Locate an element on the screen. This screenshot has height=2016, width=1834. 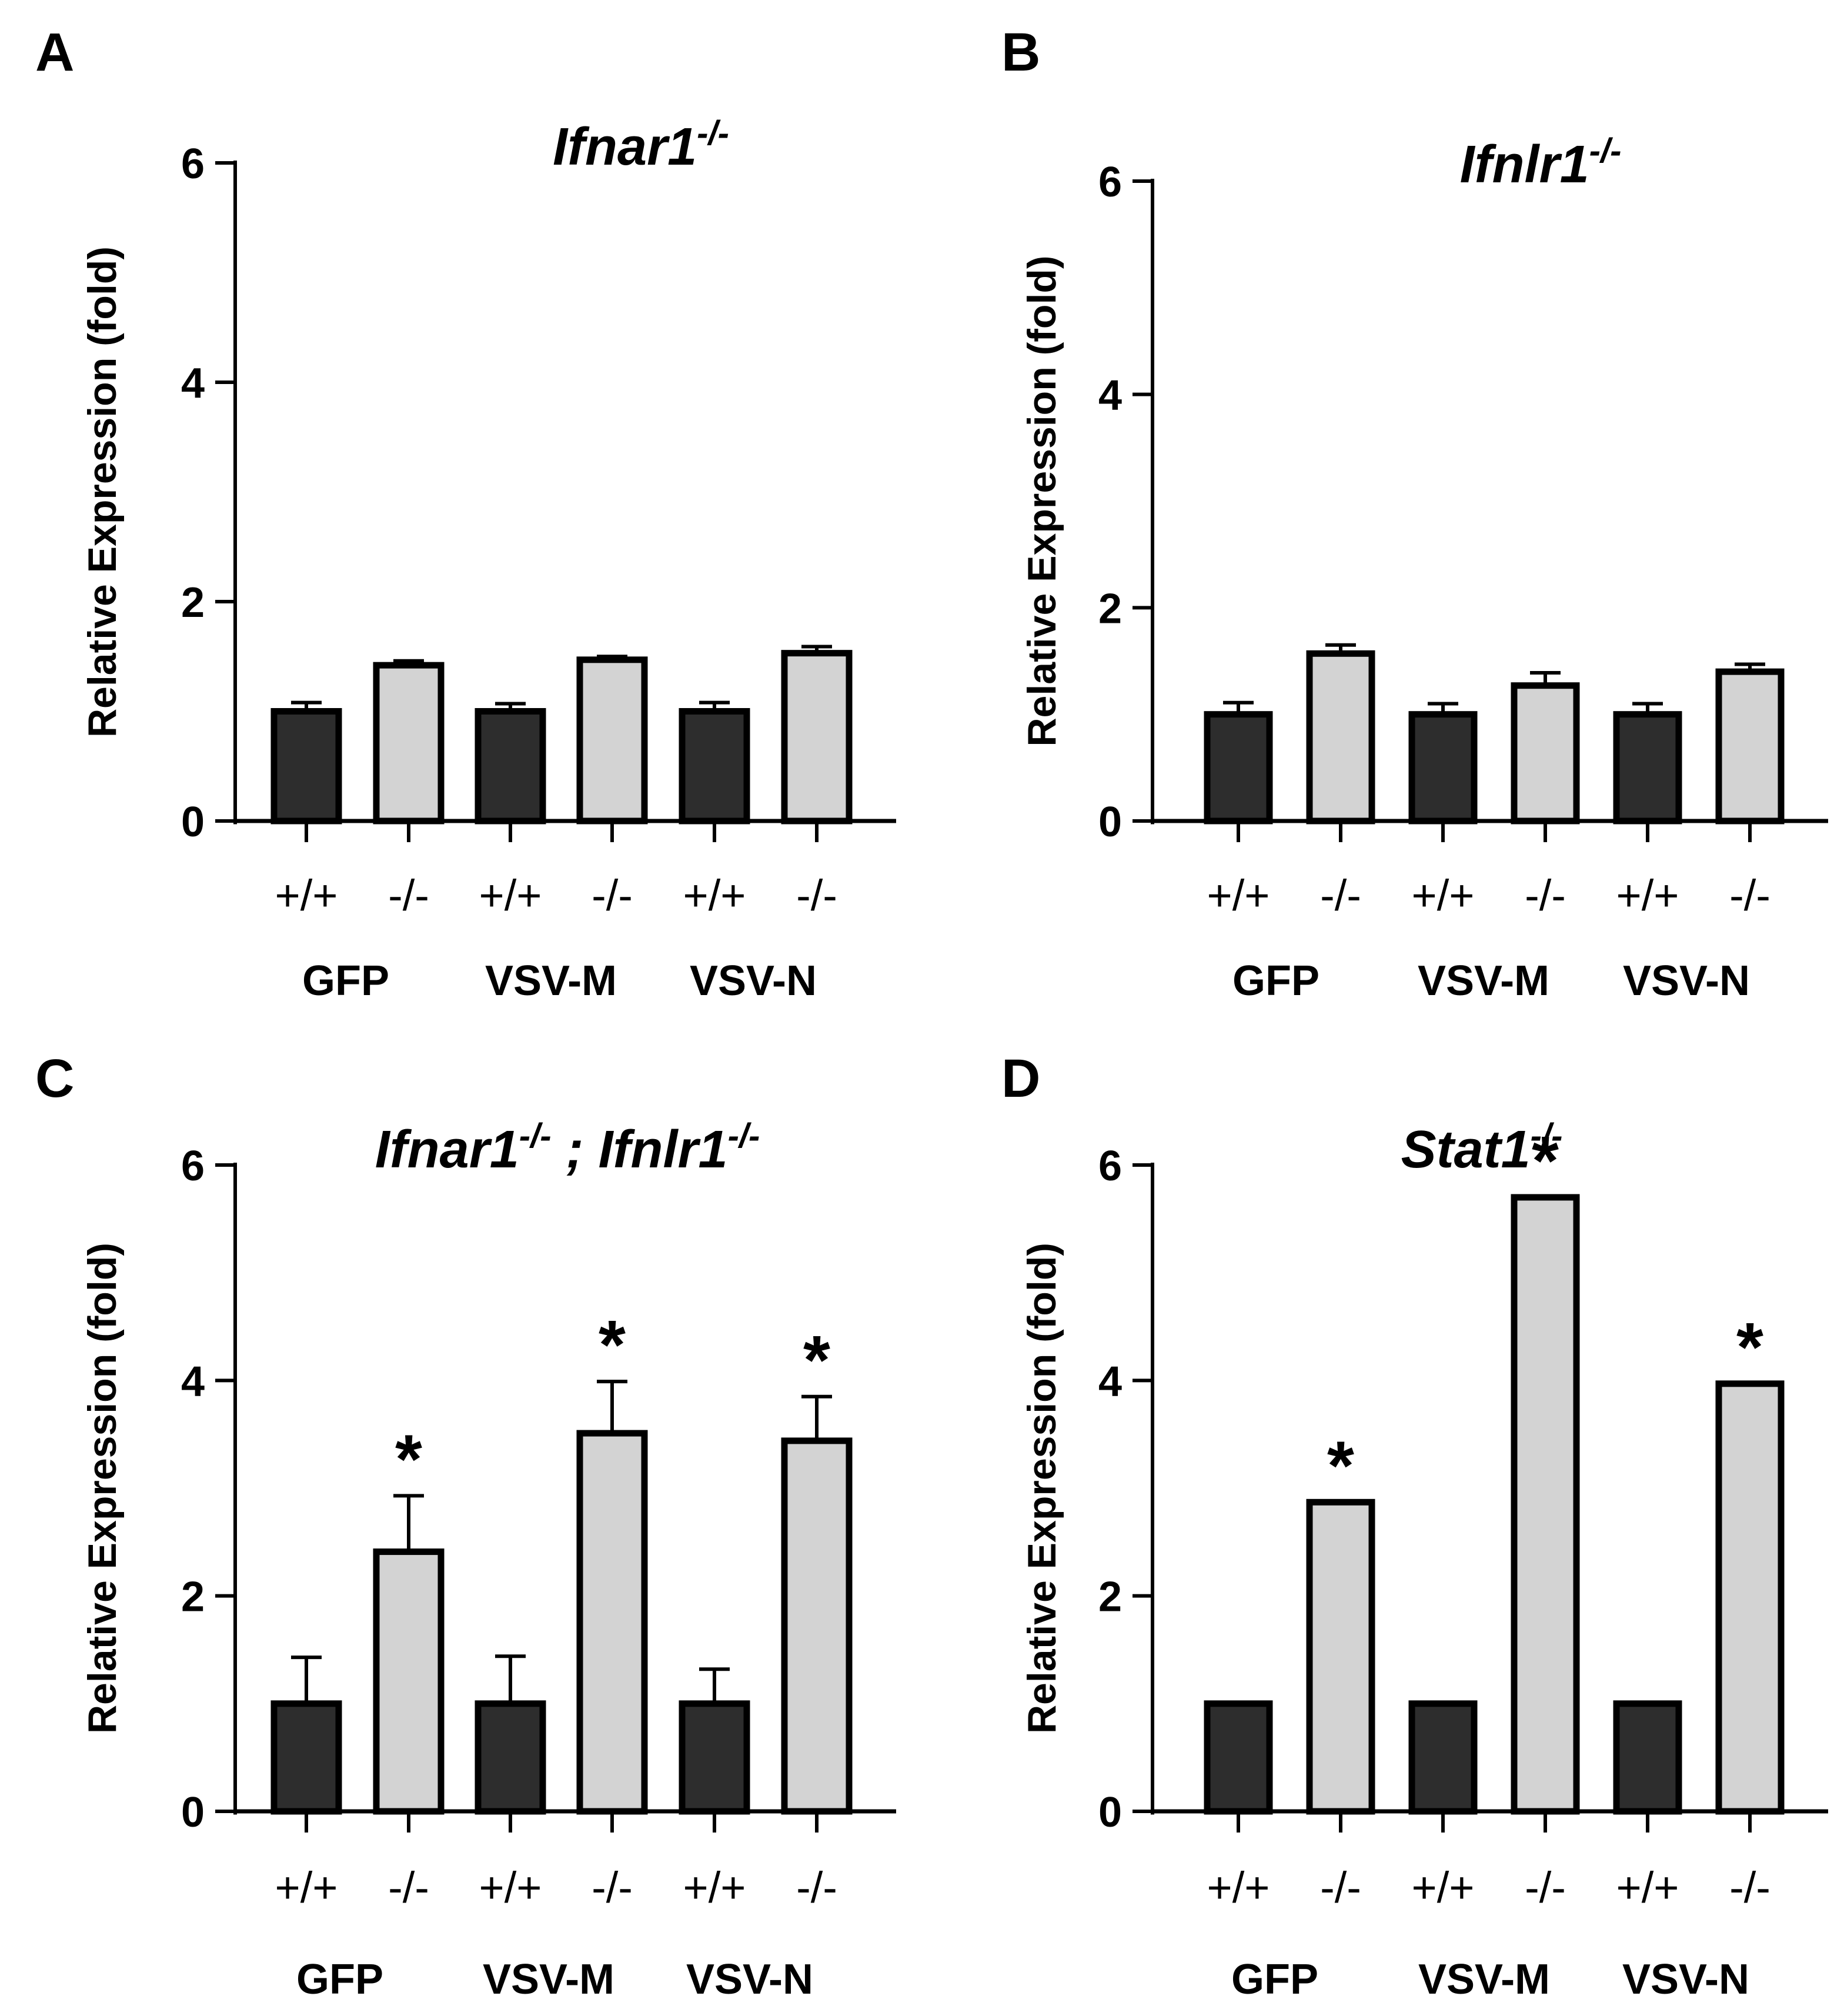
panel-label: D is located at coordinates (1020, 1079).